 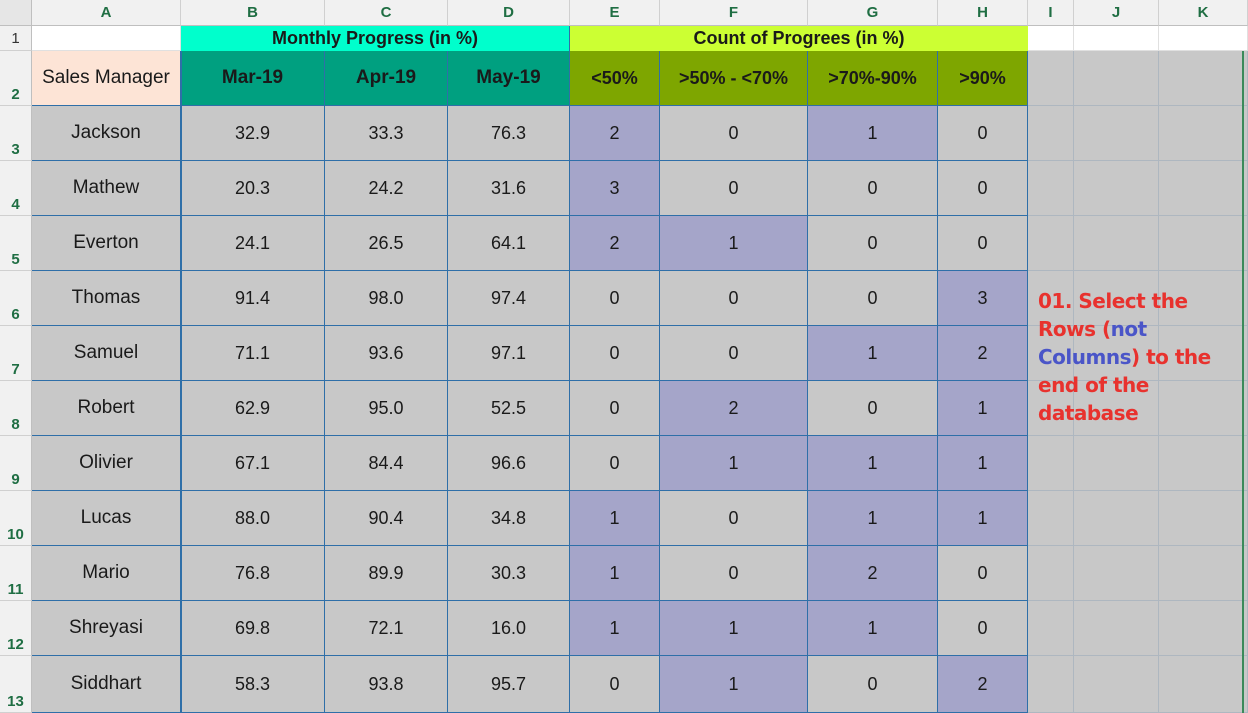 What do you see at coordinates (106, 408) in the screenshot?
I see `manager-name-cell: Robert` at bounding box center [106, 408].